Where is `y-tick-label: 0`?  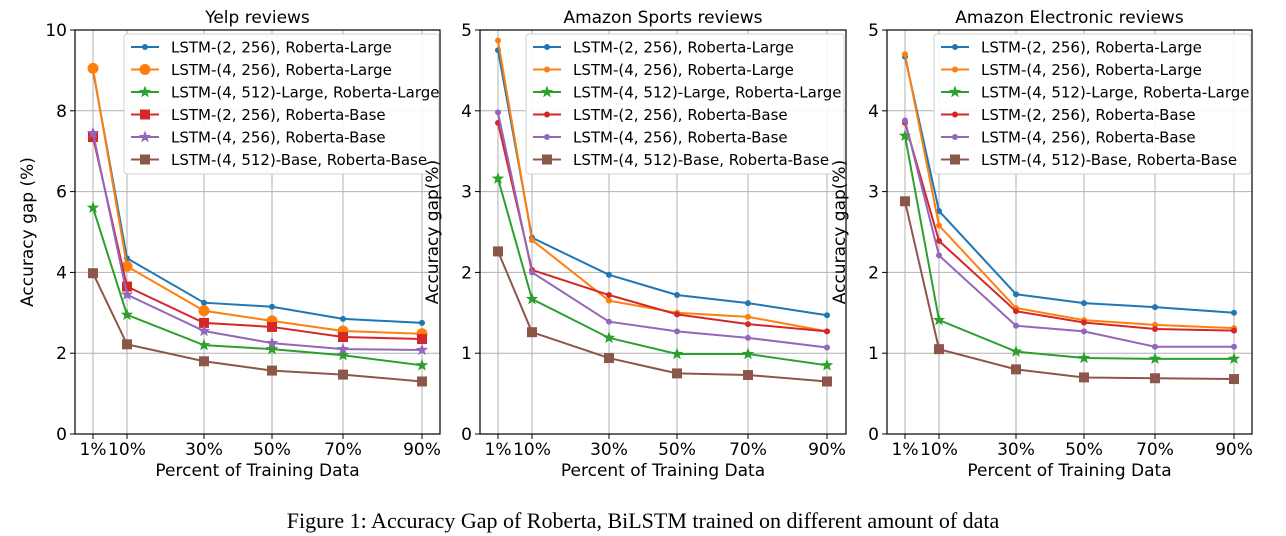
y-tick-label: 0 is located at coordinates (466, 435).